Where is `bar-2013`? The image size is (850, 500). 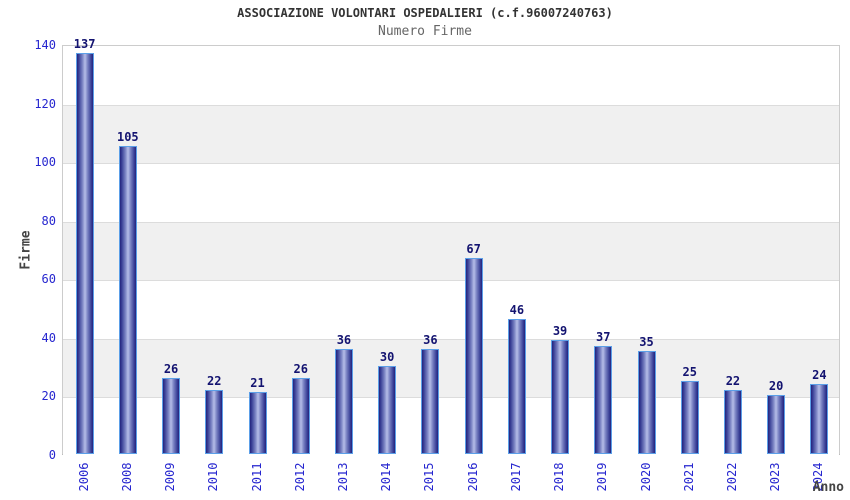 bar-2013 is located at coordinates (344, 401).